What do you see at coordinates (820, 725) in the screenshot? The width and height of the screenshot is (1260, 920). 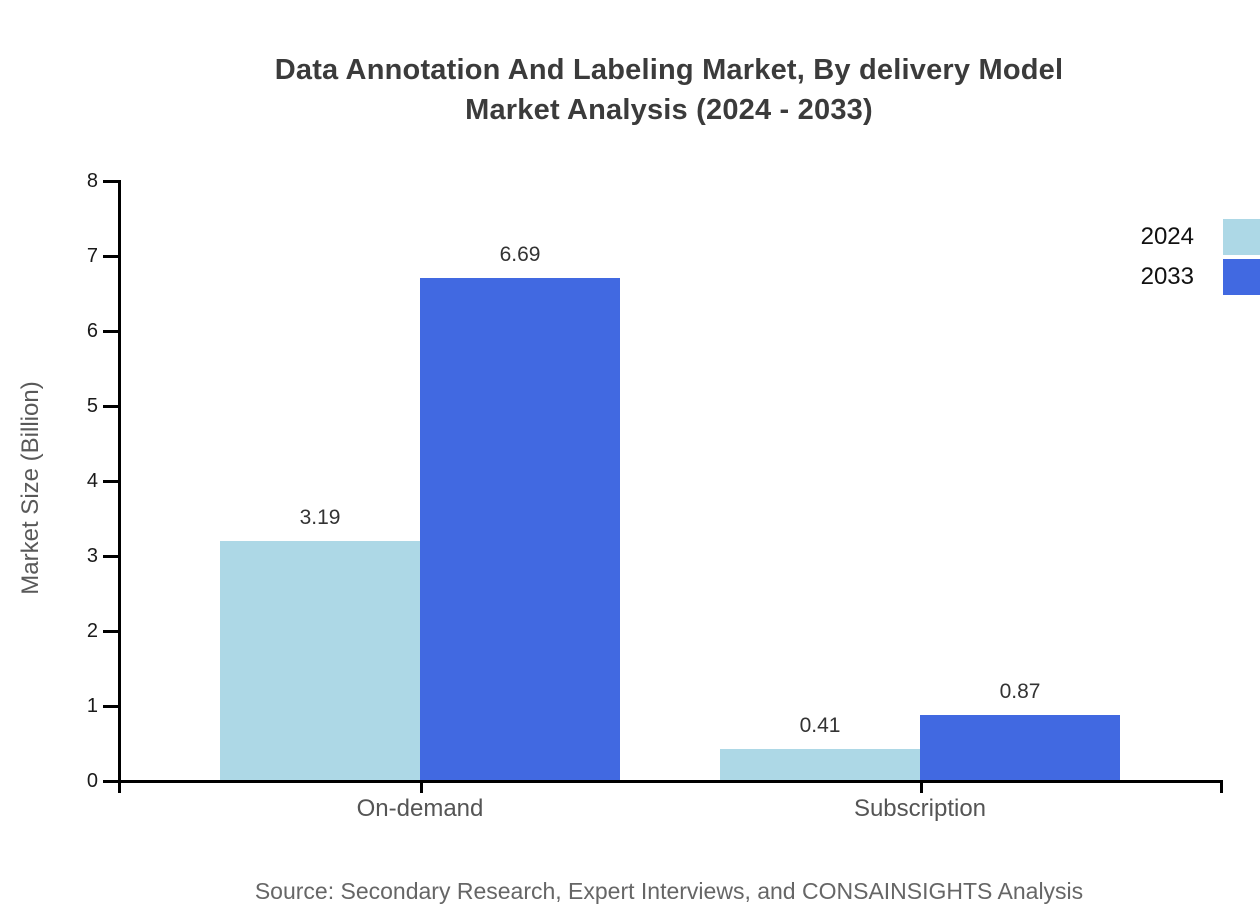 I see `bar-value-label: 0.41` at bounding box center [820, 725].